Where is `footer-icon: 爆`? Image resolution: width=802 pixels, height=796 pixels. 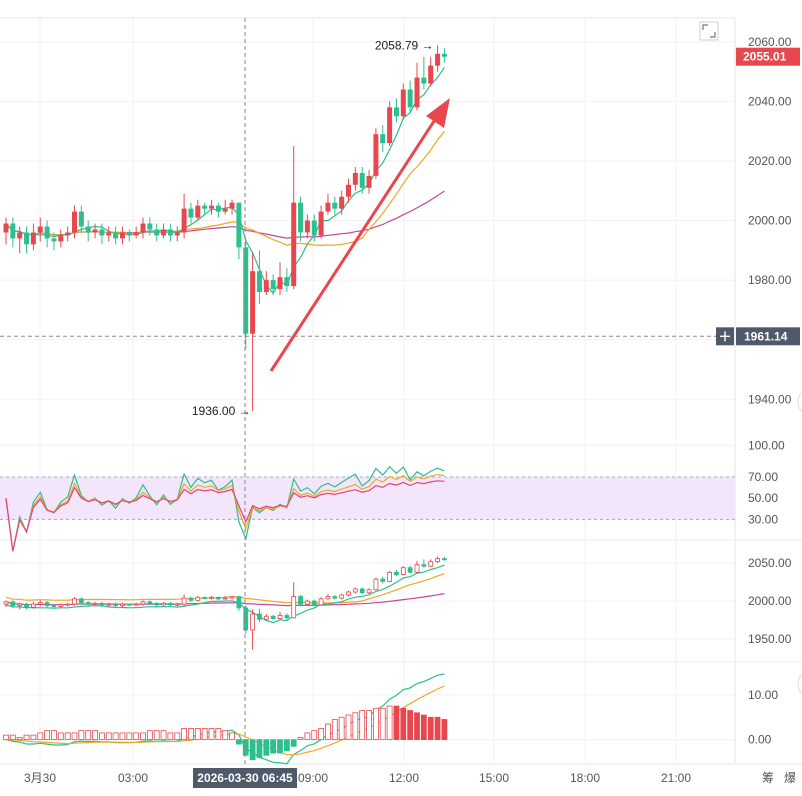 footer-icon: 爆 is located at coordinates (790, 778).